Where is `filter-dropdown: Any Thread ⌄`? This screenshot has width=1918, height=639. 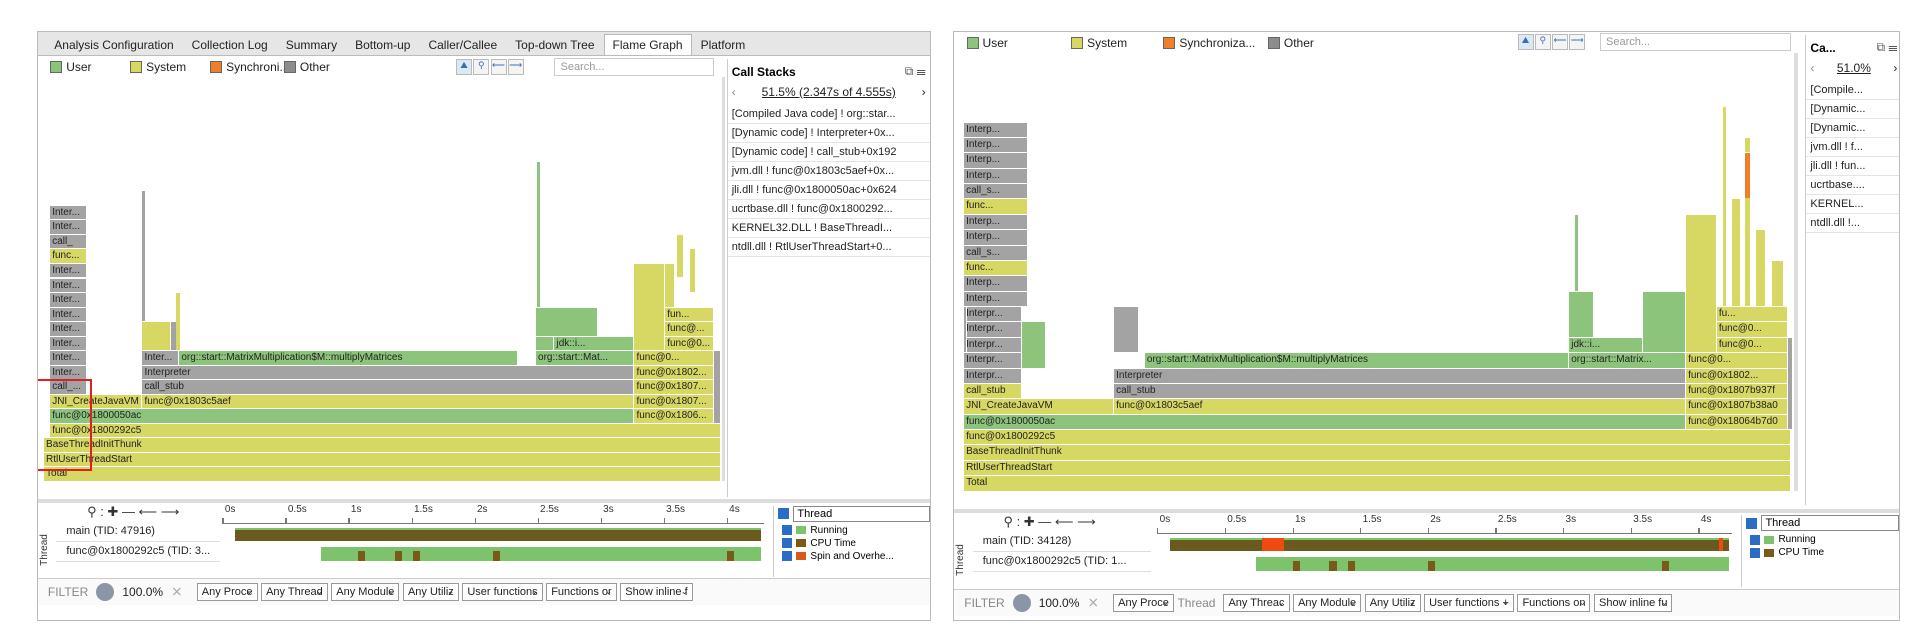 filter-dropdown: Any Thread ⌄ is located at coordinates (294, 591).